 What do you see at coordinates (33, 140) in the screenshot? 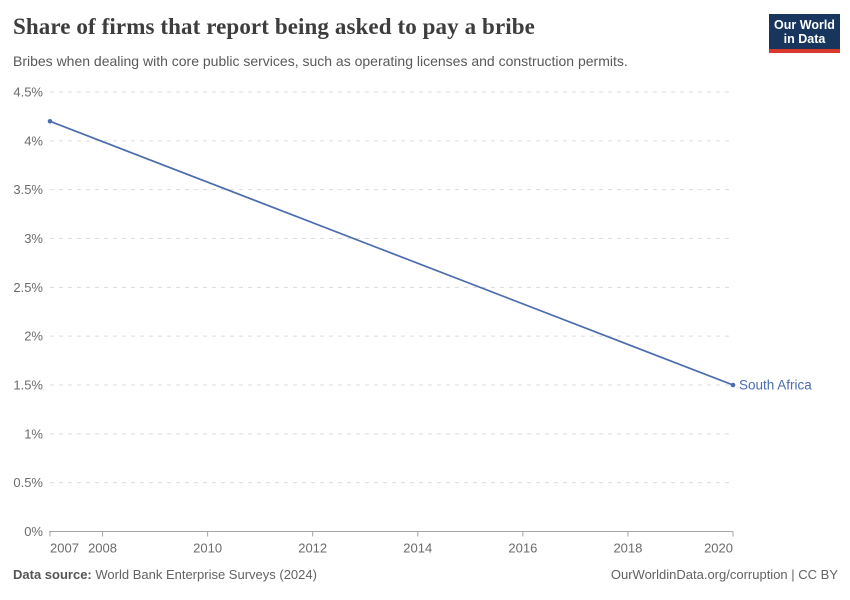
I see `y-axis-tick-label: 4%` at bounding box center [33, 140].